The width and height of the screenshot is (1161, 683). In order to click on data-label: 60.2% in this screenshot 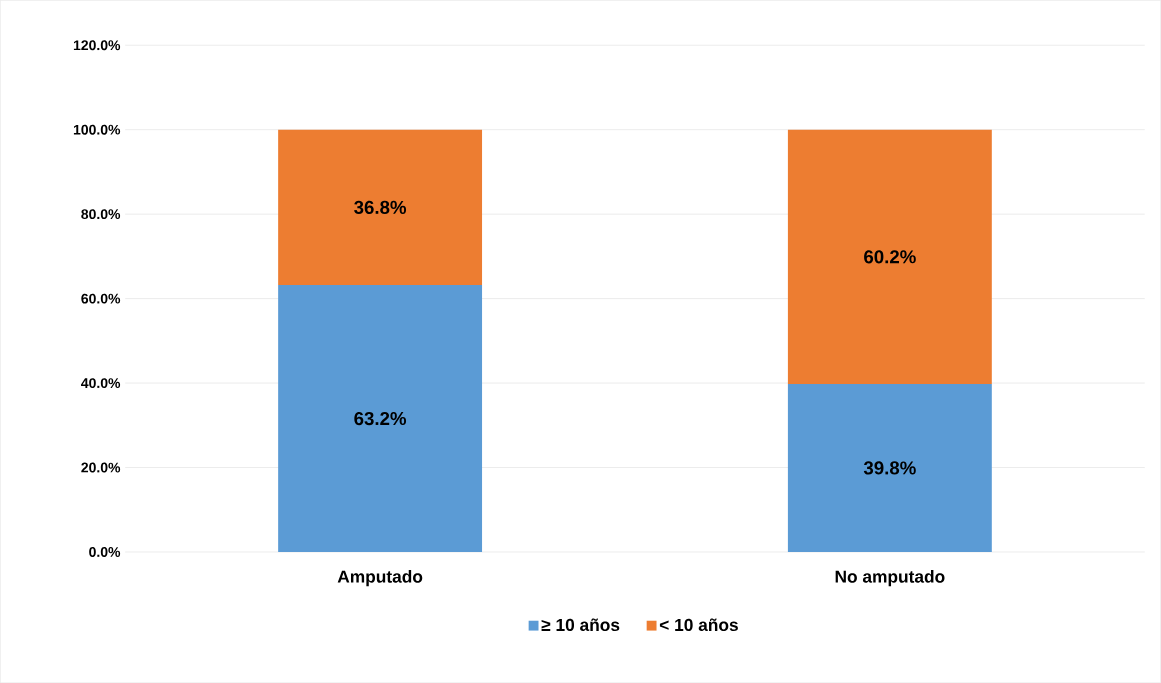, I will do `click(890, 257)`.